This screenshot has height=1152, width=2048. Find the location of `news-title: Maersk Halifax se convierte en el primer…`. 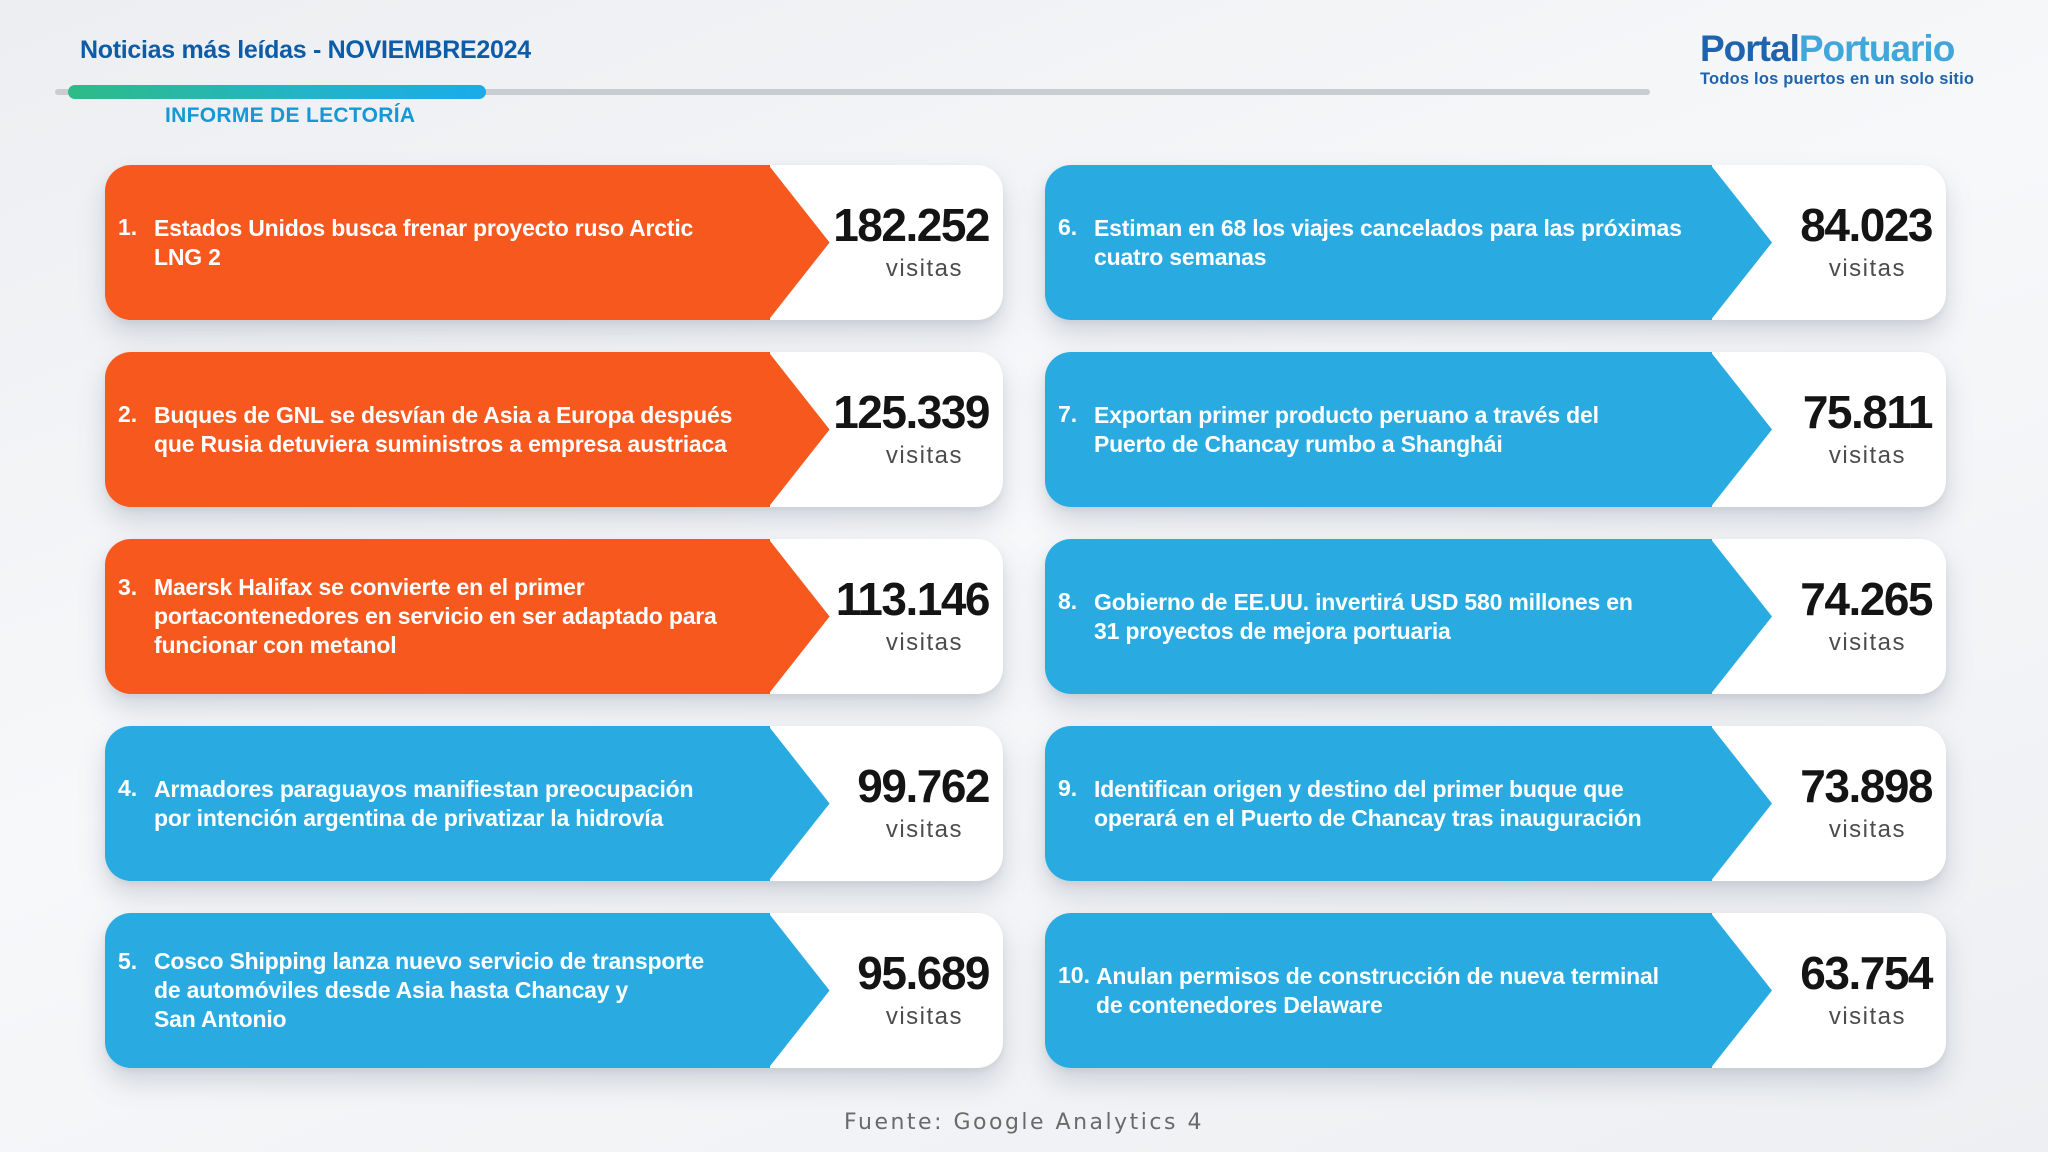

news-title: Maersk Halifax se convierte en el primer… is located at coordinates (435, 616).